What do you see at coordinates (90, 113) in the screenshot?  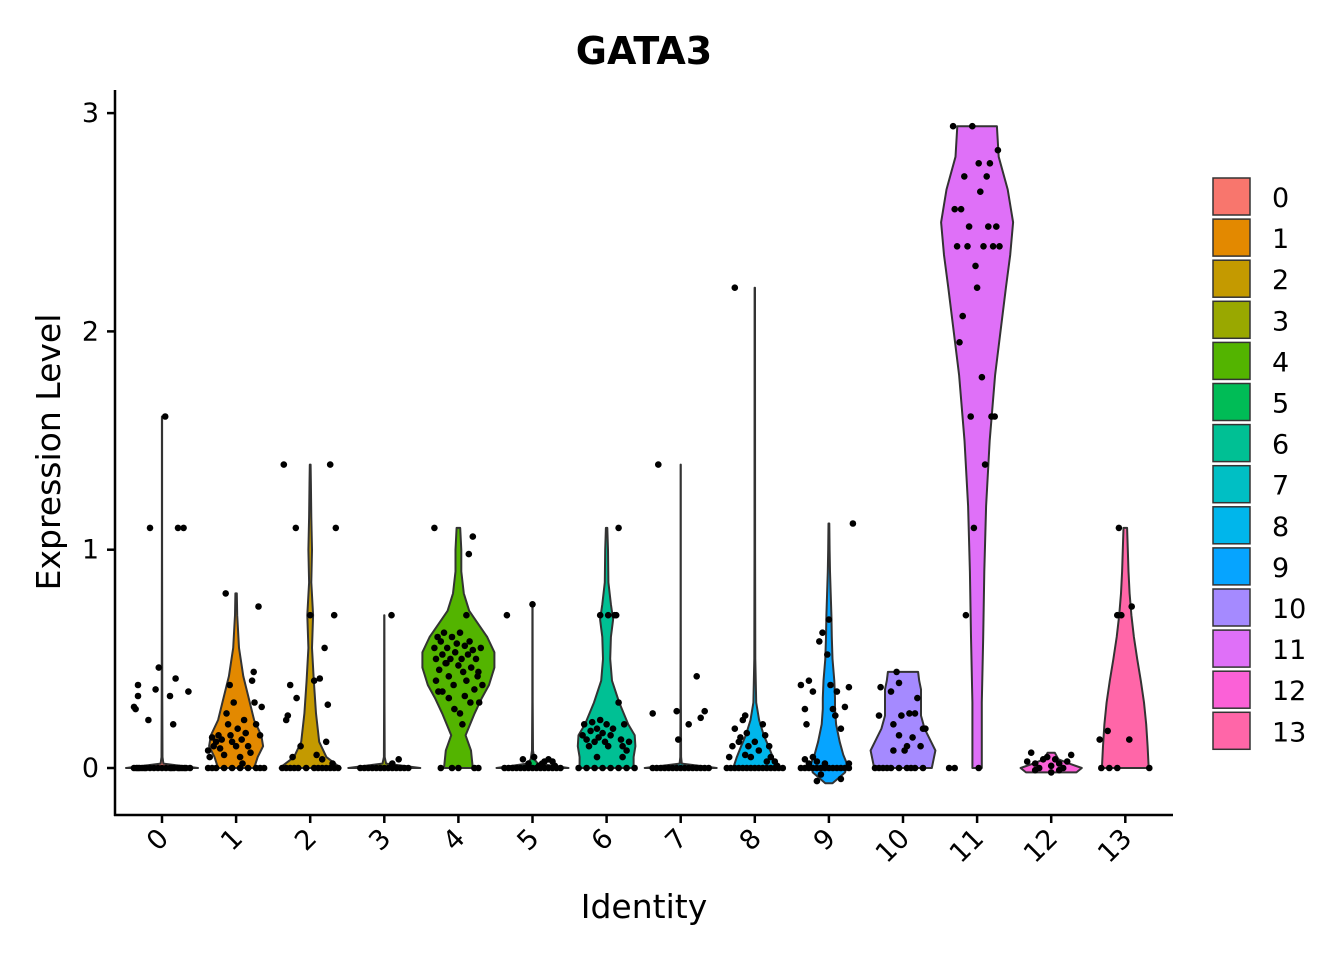 I see `y-tick-label: 3` at bounding box center [90, 113].